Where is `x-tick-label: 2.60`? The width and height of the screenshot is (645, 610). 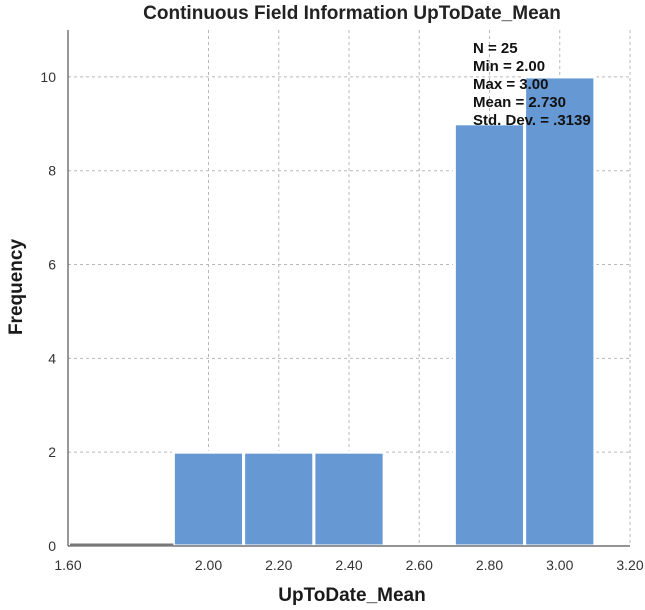
x-tick-label: 2.60 is located at coordinates (419, 565).